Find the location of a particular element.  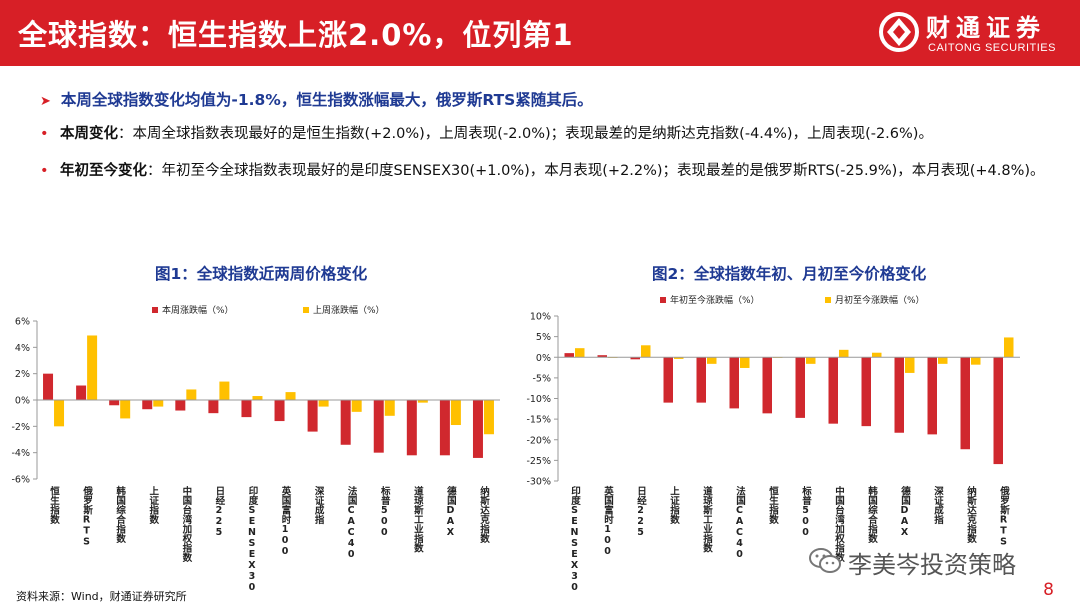

y-tick-label: -2% is located at coordinates (21, 427).